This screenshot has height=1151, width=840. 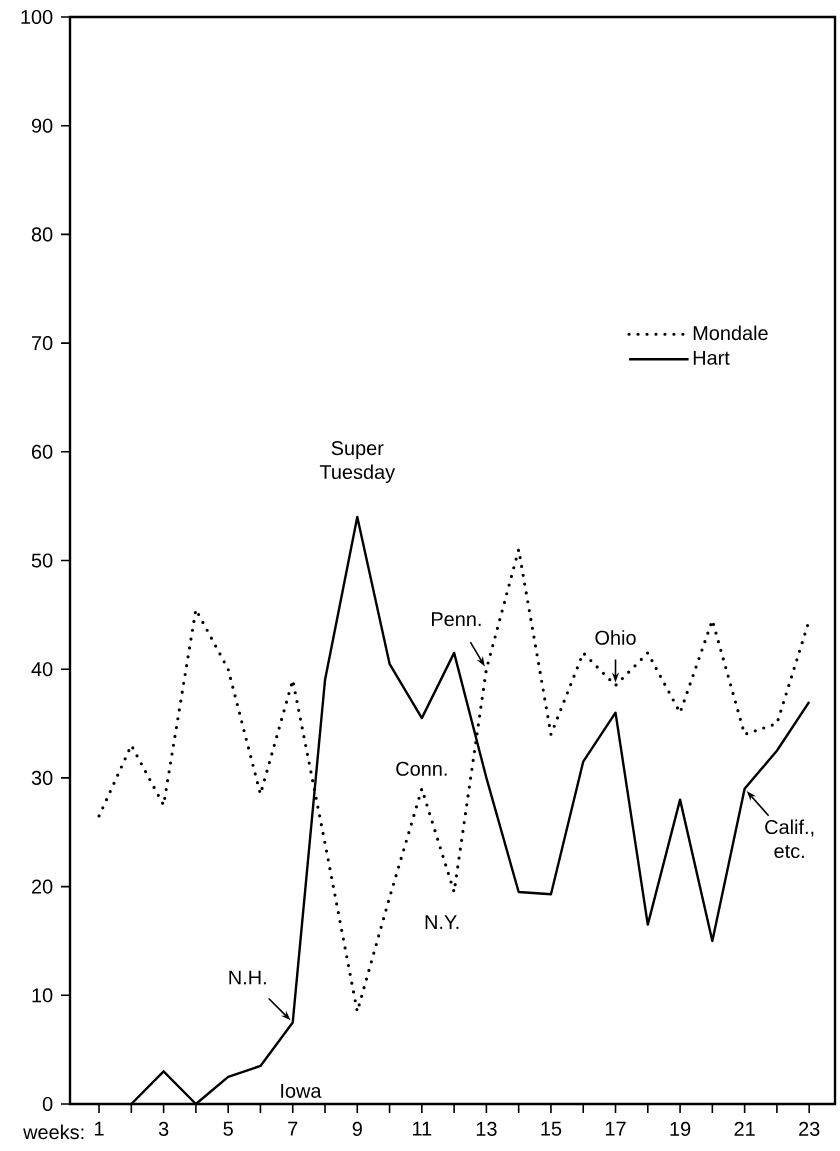 I want to click on x-tick-label: 17, so click(x=615, y=1128).